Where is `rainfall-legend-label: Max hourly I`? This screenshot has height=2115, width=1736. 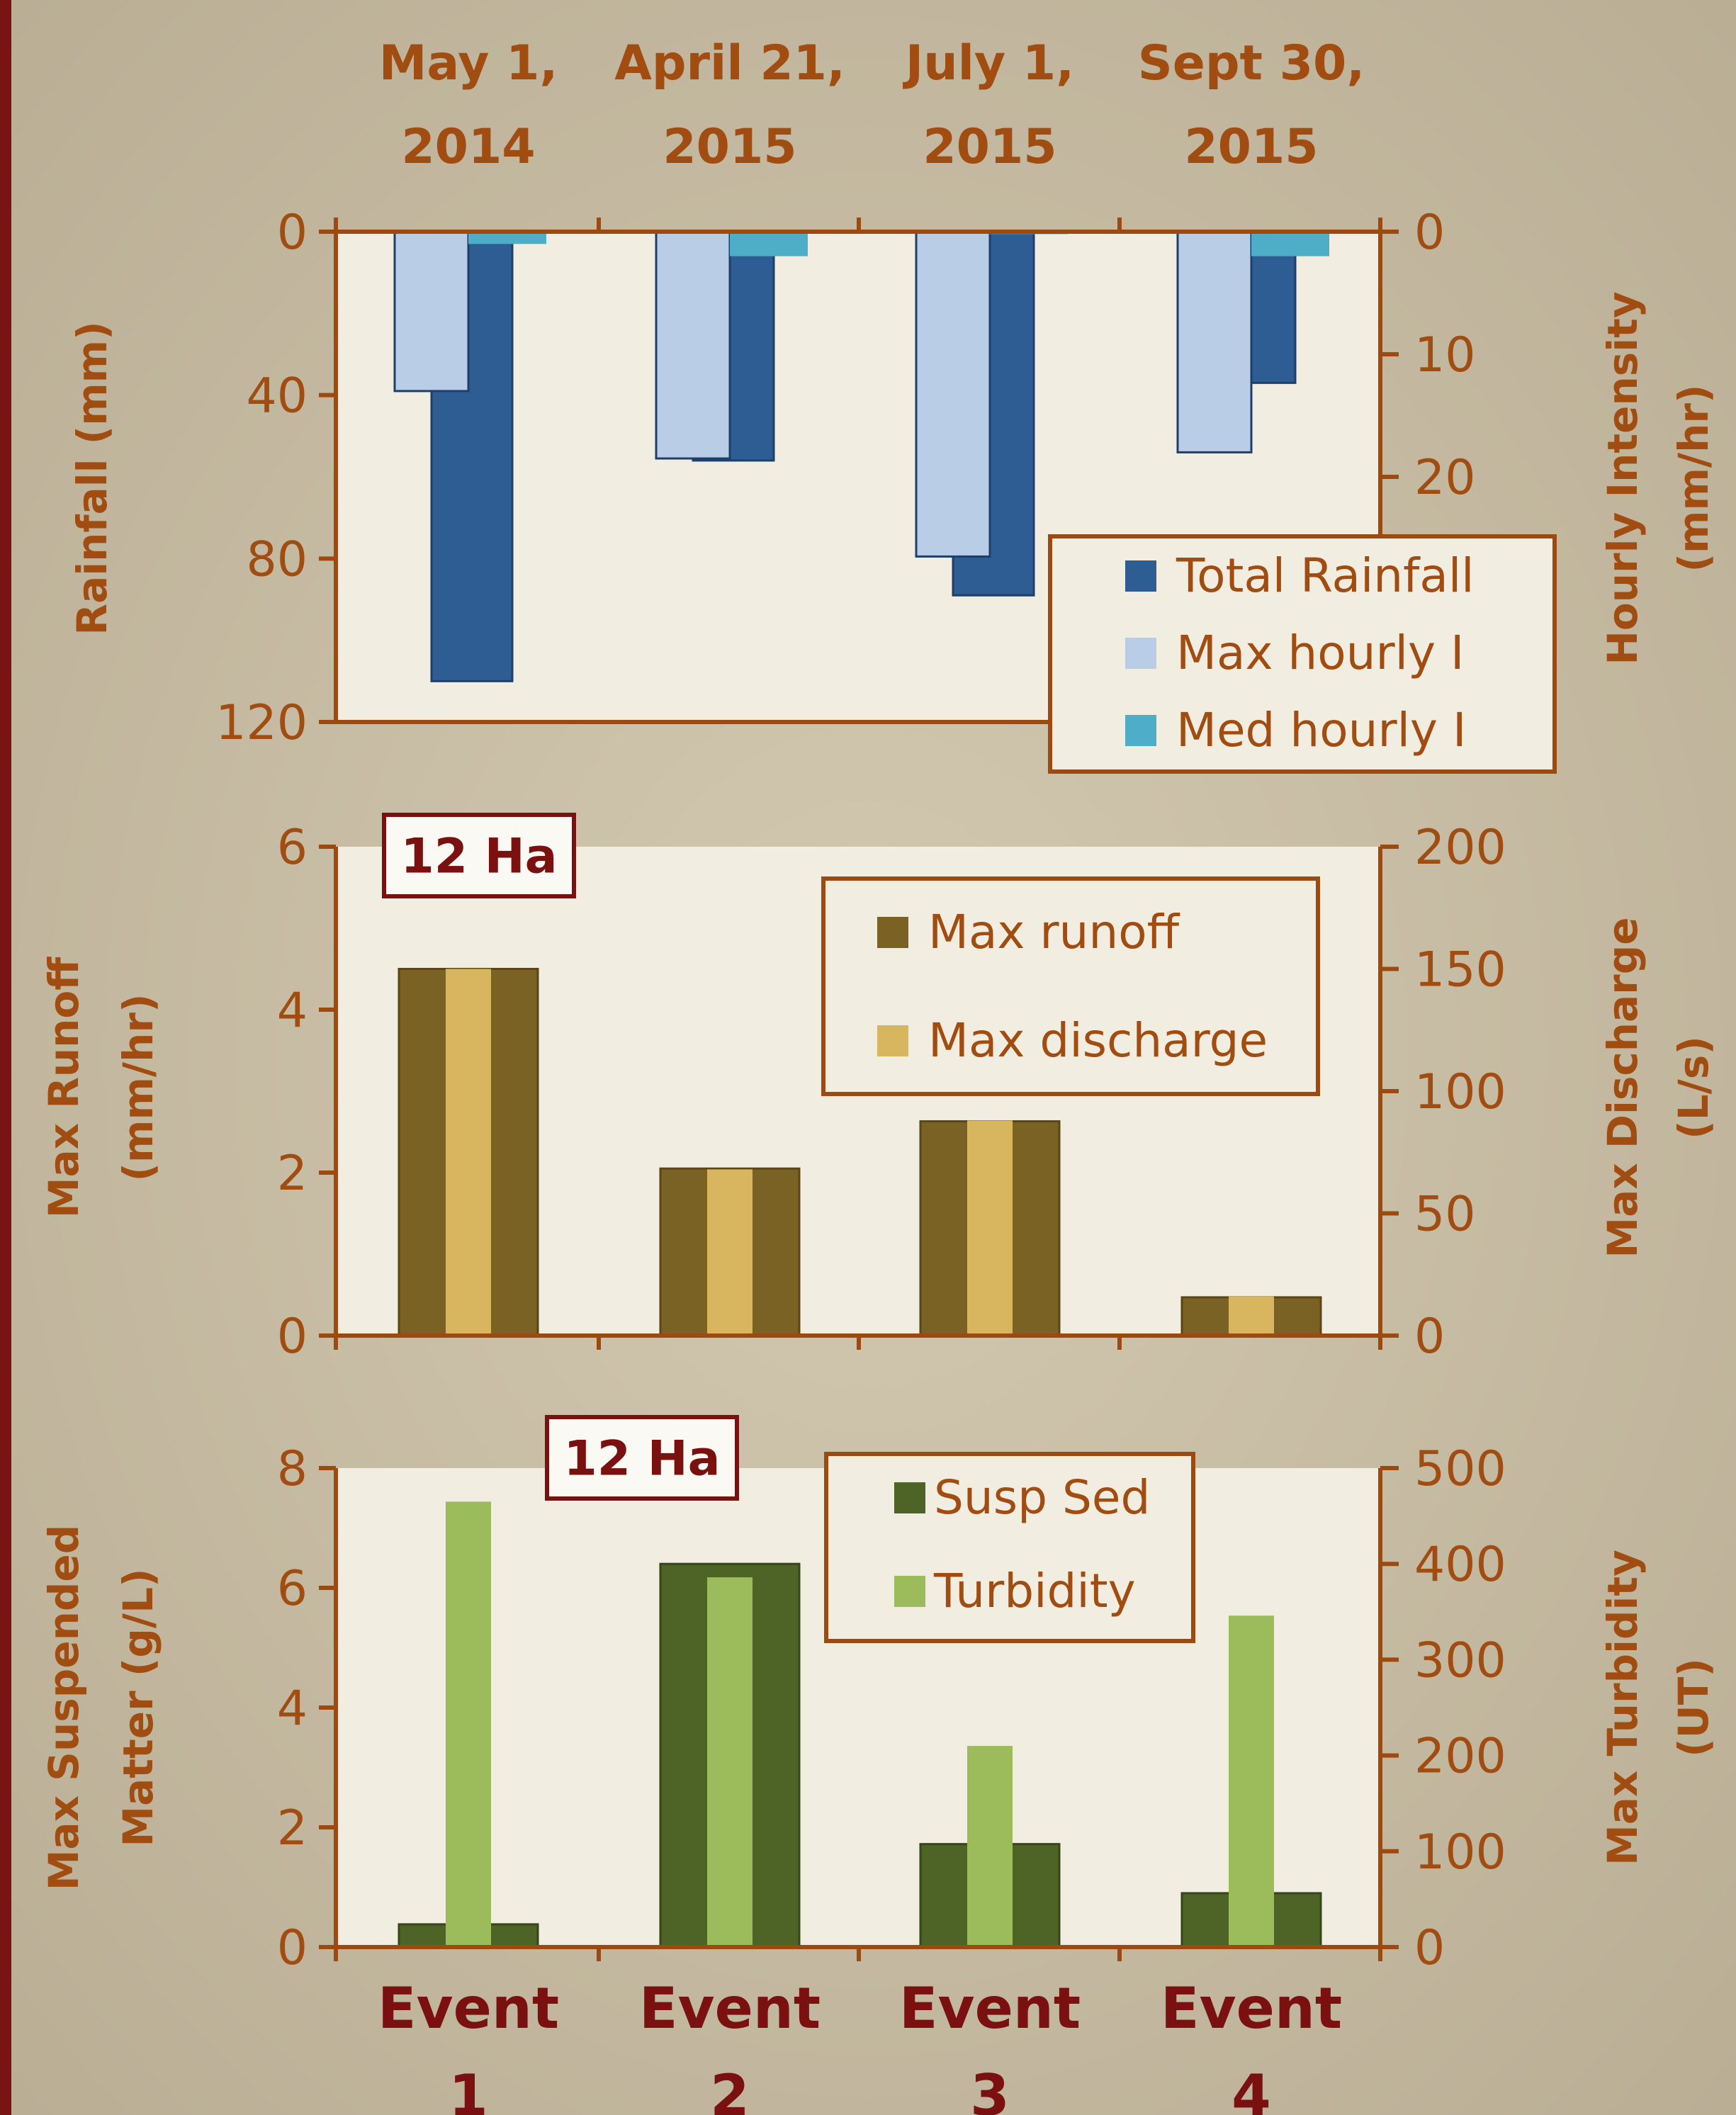 rainfall-legend-label: Max hourly I is located at coordinates (1320, 653).